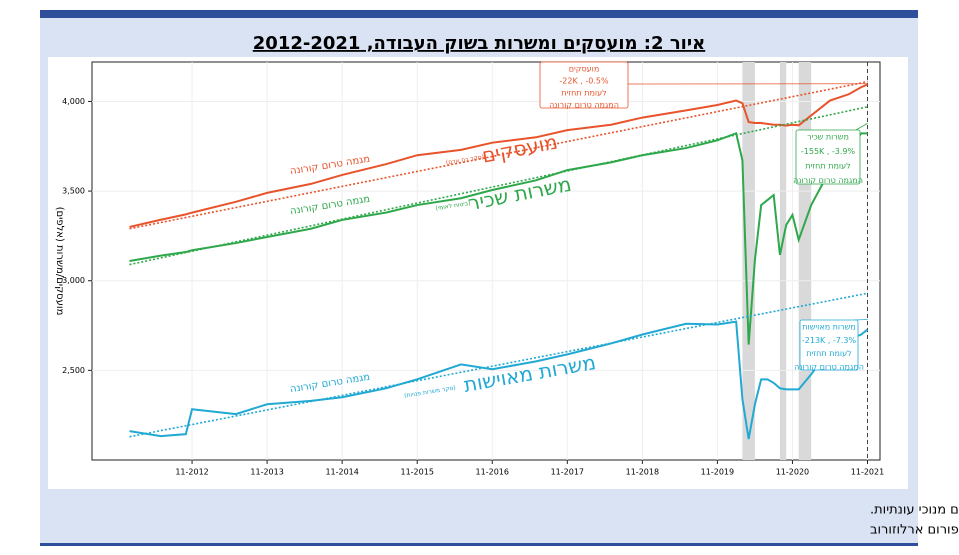  I want to click on footer-editing: עיבוד: פורום ארלוזורוב, so click(914, 530).